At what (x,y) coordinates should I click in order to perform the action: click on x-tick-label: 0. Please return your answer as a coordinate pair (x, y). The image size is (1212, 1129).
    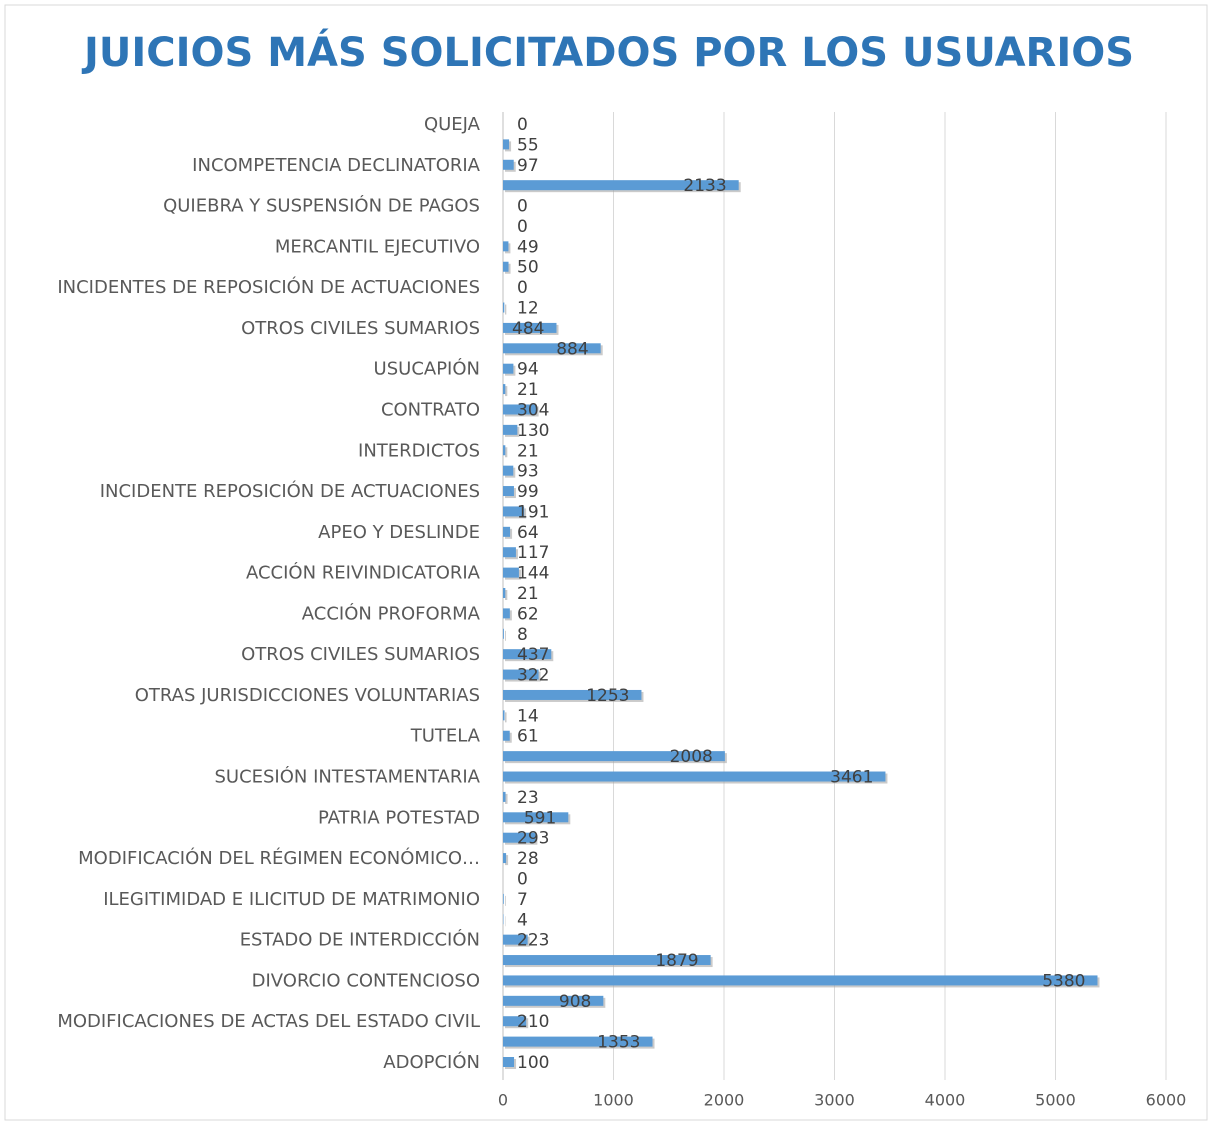
    Looking at the image, I should click on (503, 1100).